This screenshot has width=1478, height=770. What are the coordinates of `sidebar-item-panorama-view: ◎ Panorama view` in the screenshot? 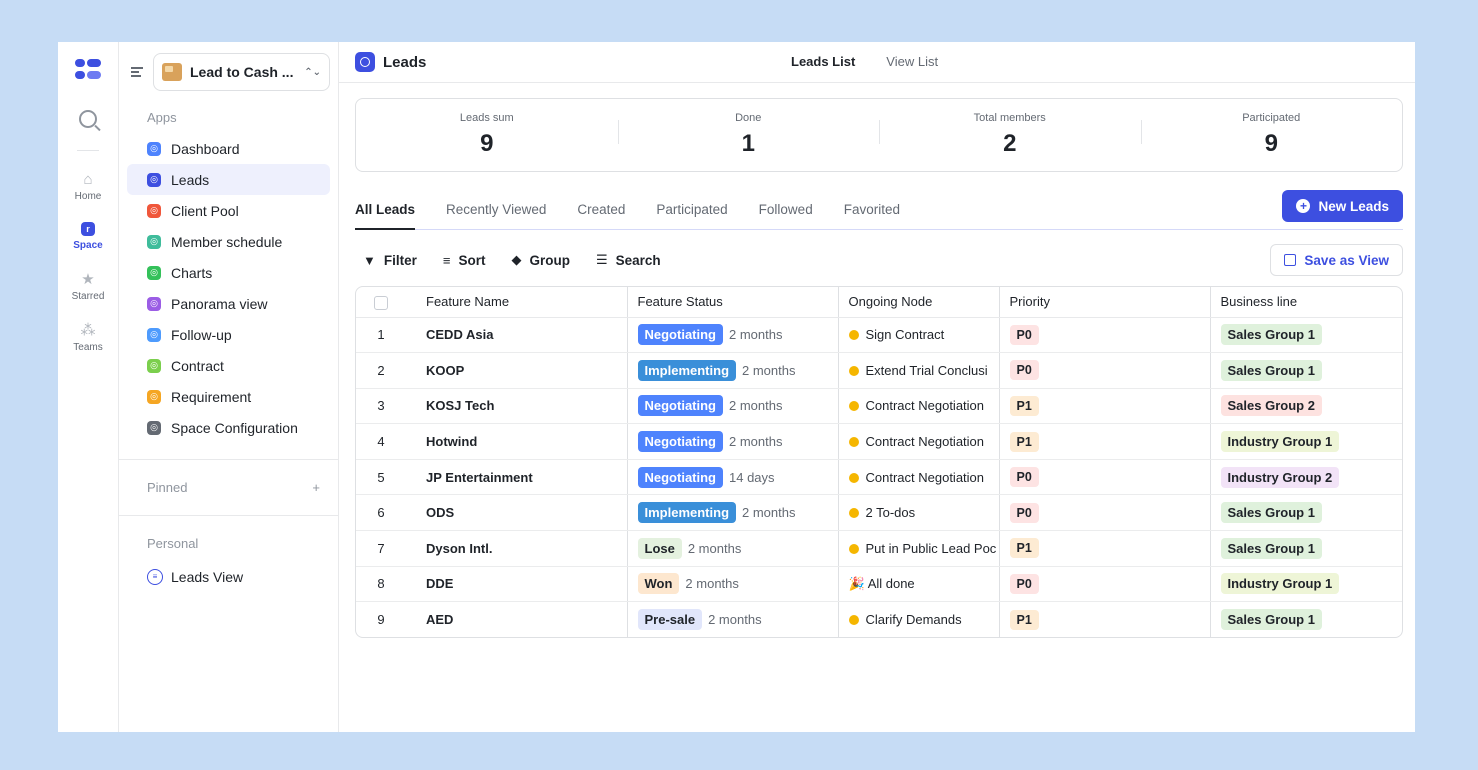 It's located at (228, 303).